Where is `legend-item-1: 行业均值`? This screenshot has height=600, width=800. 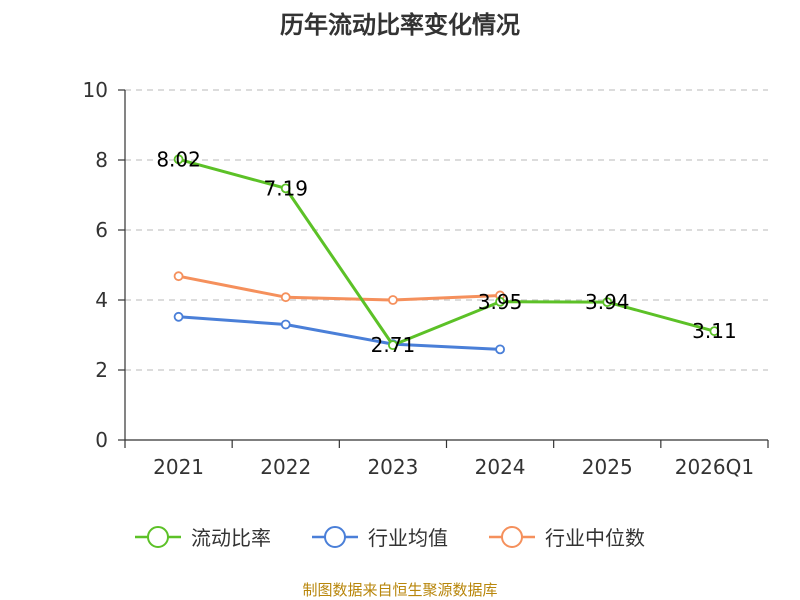 legend-item-1: 行业均值 is located at coordinates (380, 538).